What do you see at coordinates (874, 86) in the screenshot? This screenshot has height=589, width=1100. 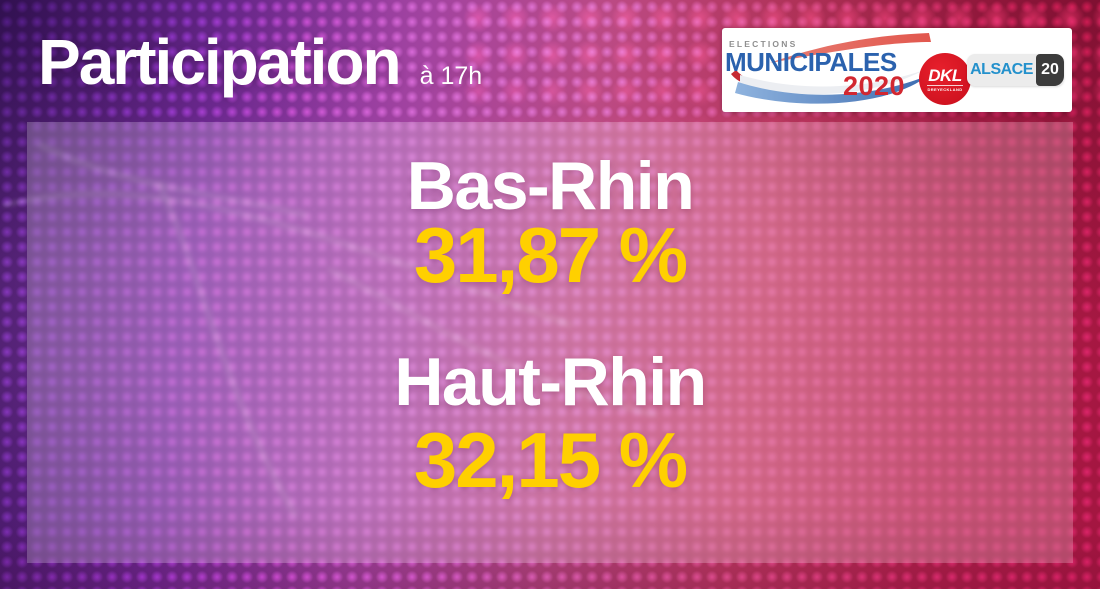 I see `year-label: 2020` at bounding box center [874, 86].